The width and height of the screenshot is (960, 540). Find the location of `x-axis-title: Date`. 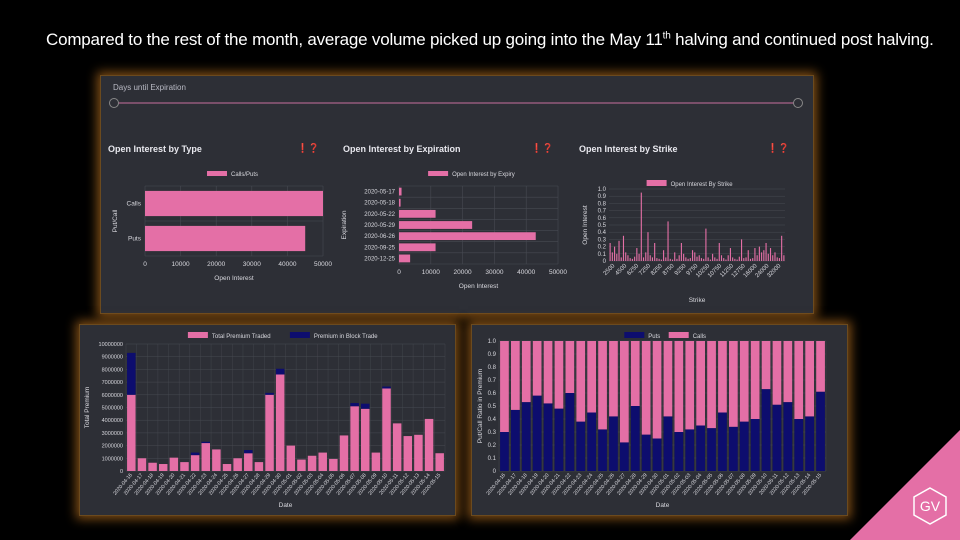

x-axis-title: Date is located at coordinates (663, 505).